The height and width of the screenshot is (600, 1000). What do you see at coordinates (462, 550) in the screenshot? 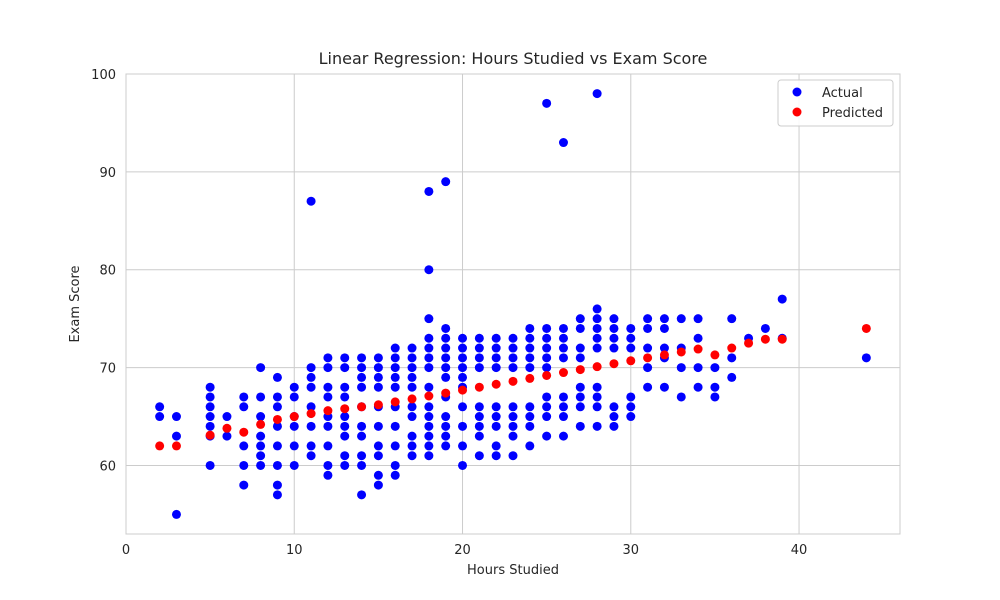
I see `x-tick-label: 20` at bounding box center [462, 550].